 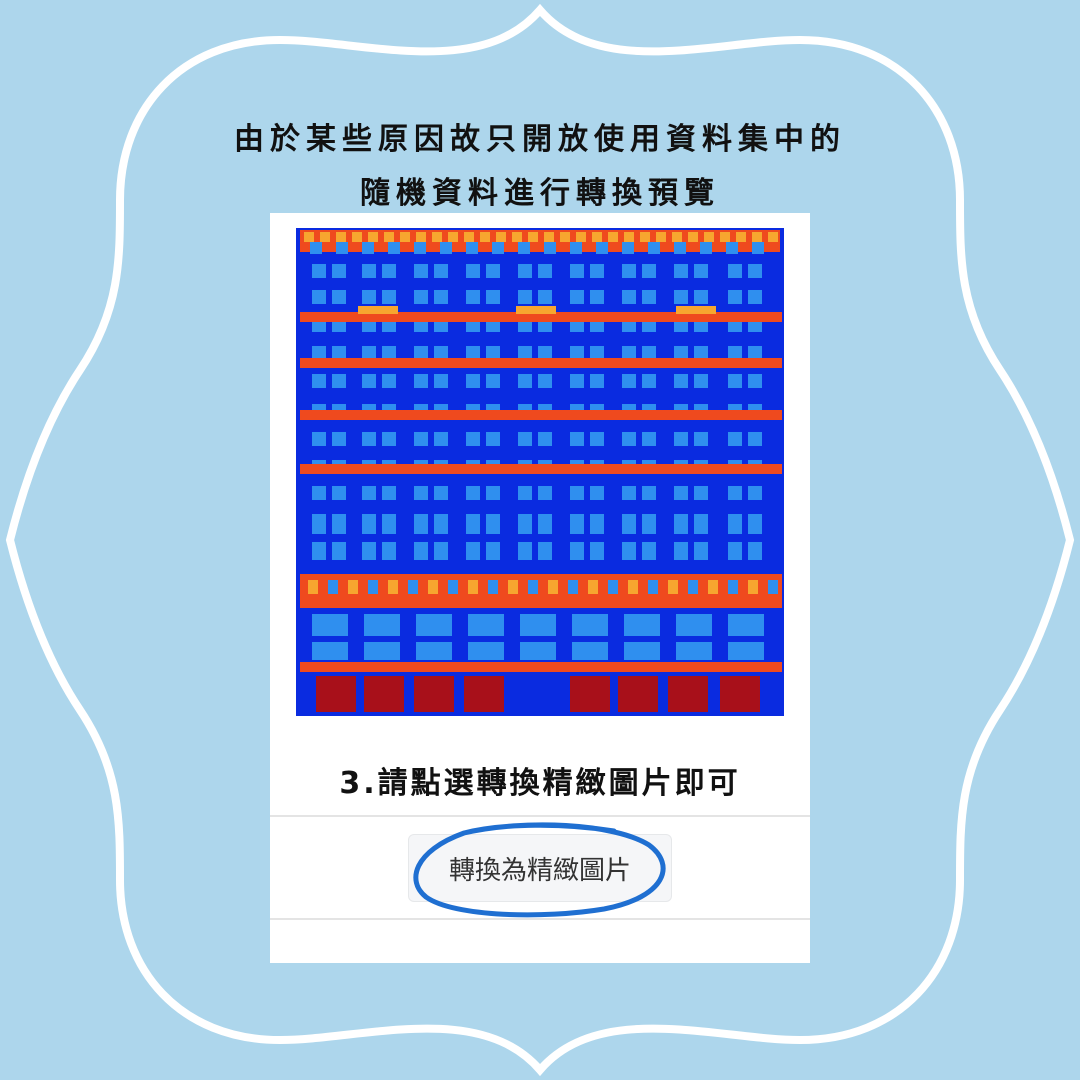 What do you see at coordinates (540, 783) in the screenshot?
I see `instruction-text: 3.請點選轉換精緻圖片即可` at bounding box center [540, 783].